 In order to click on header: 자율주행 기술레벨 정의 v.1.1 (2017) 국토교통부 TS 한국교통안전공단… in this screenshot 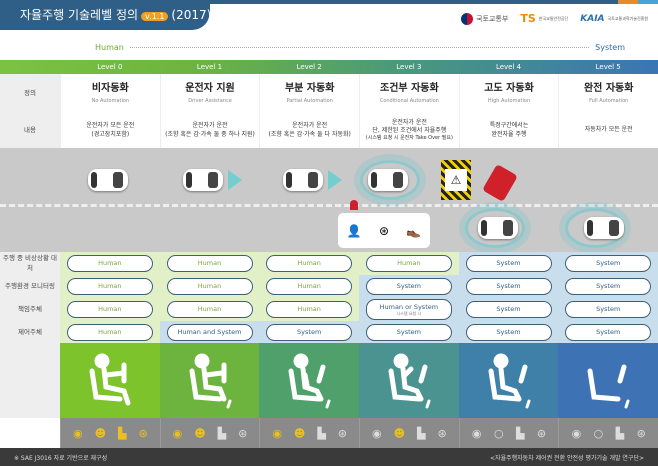, I will do `click(329, 20)`.